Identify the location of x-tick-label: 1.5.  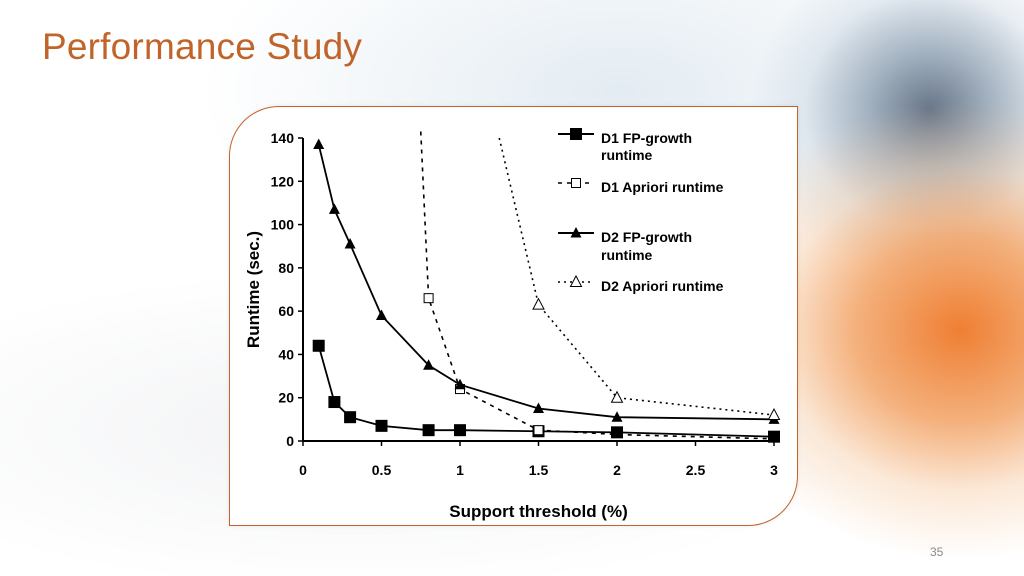
(539, 470).